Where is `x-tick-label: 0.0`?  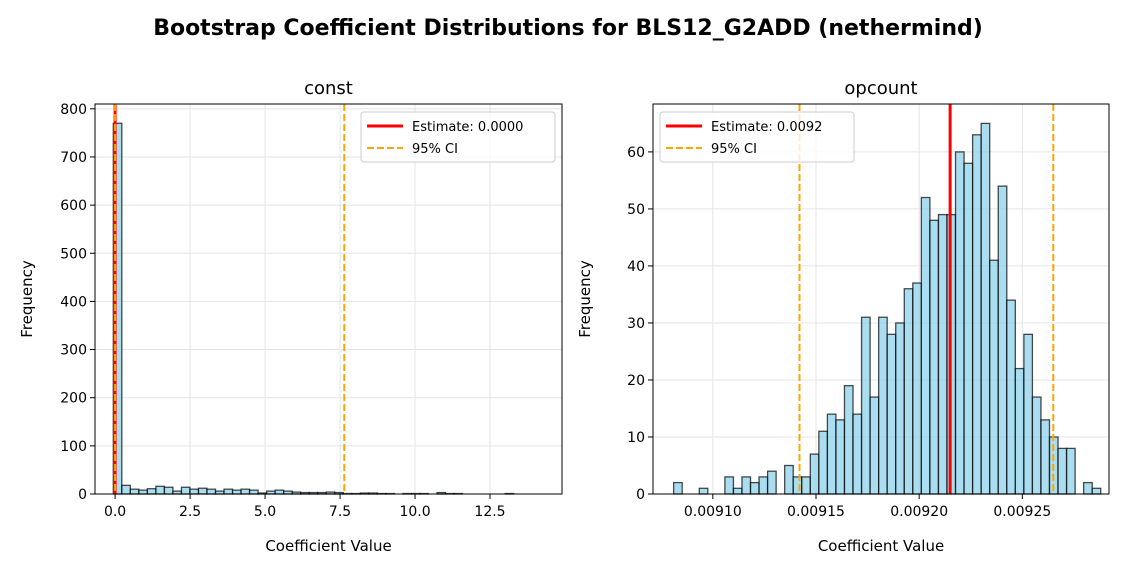 x-tick-label: 0.0 is located at coordinates (115, 512).